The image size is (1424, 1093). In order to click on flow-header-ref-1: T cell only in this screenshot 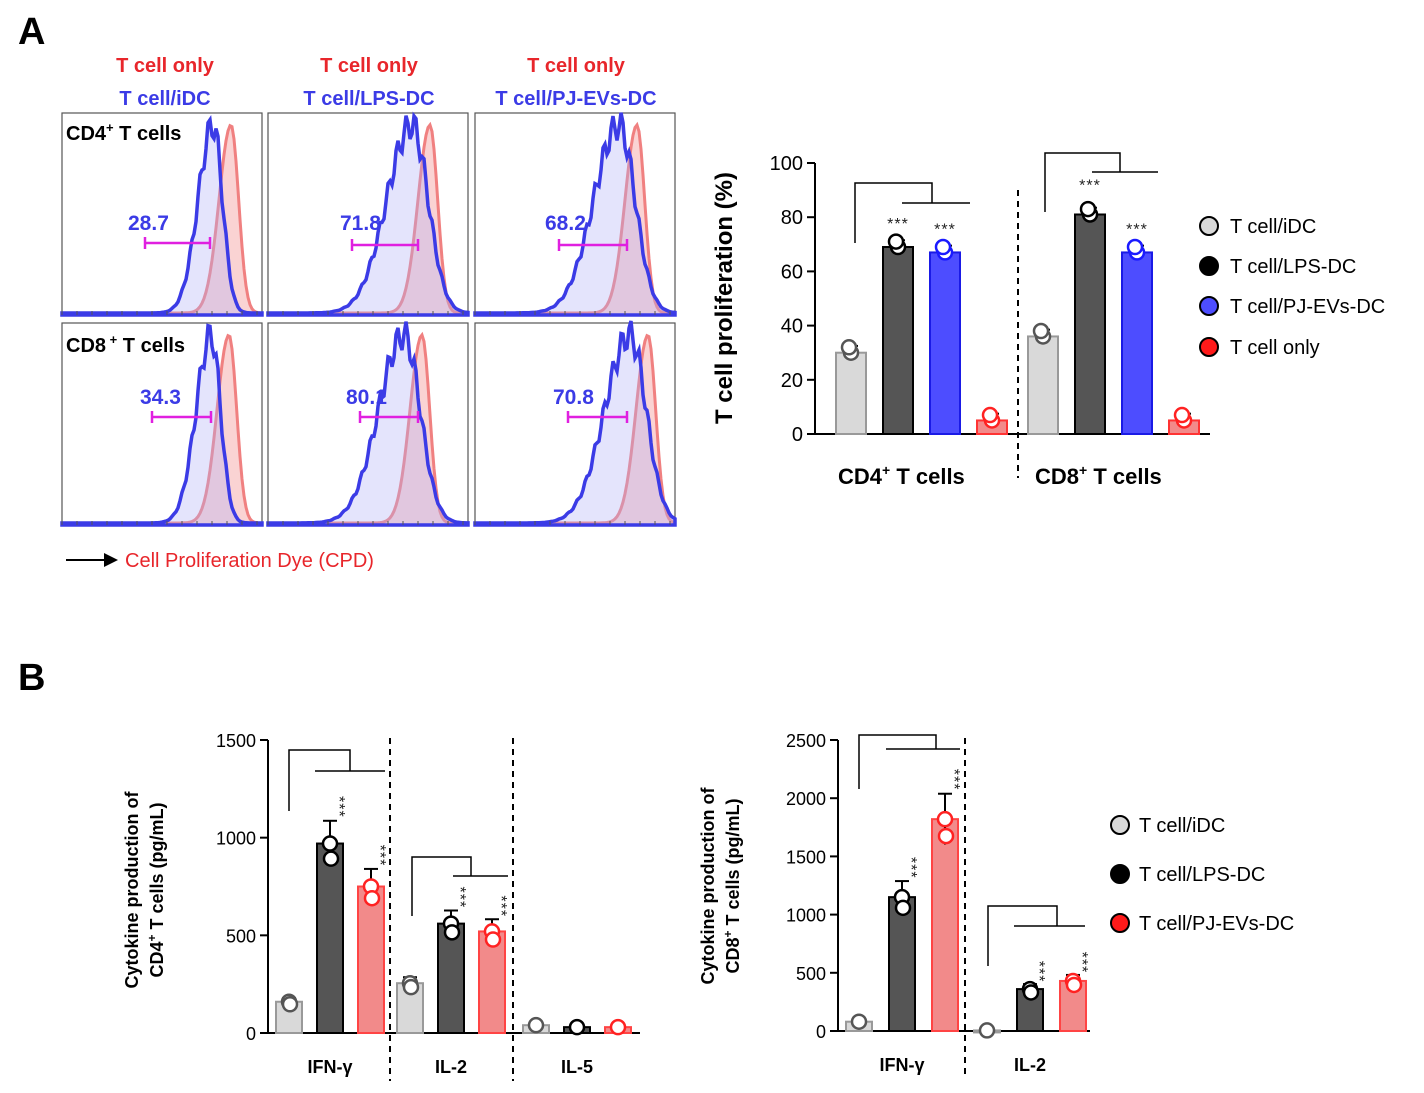, I will do `click(165, 66)`.